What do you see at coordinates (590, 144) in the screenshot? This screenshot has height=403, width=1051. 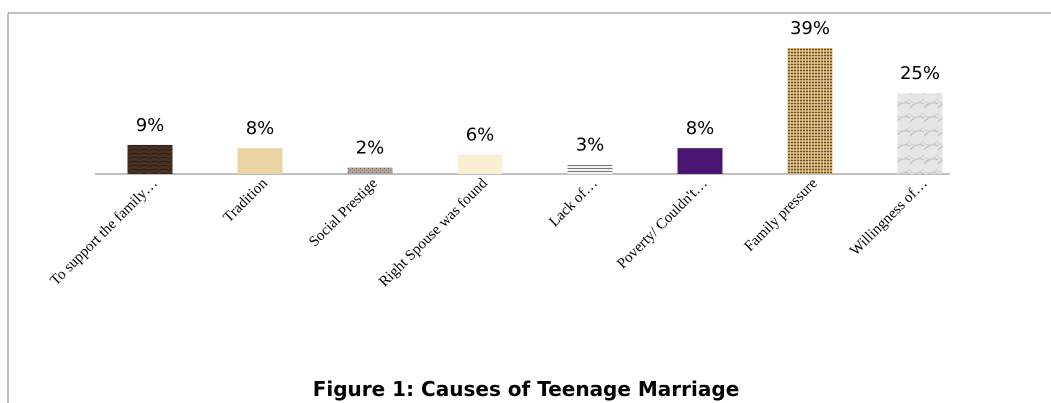 I see `value-label-4: 3%` at bounding box center [590, 144].